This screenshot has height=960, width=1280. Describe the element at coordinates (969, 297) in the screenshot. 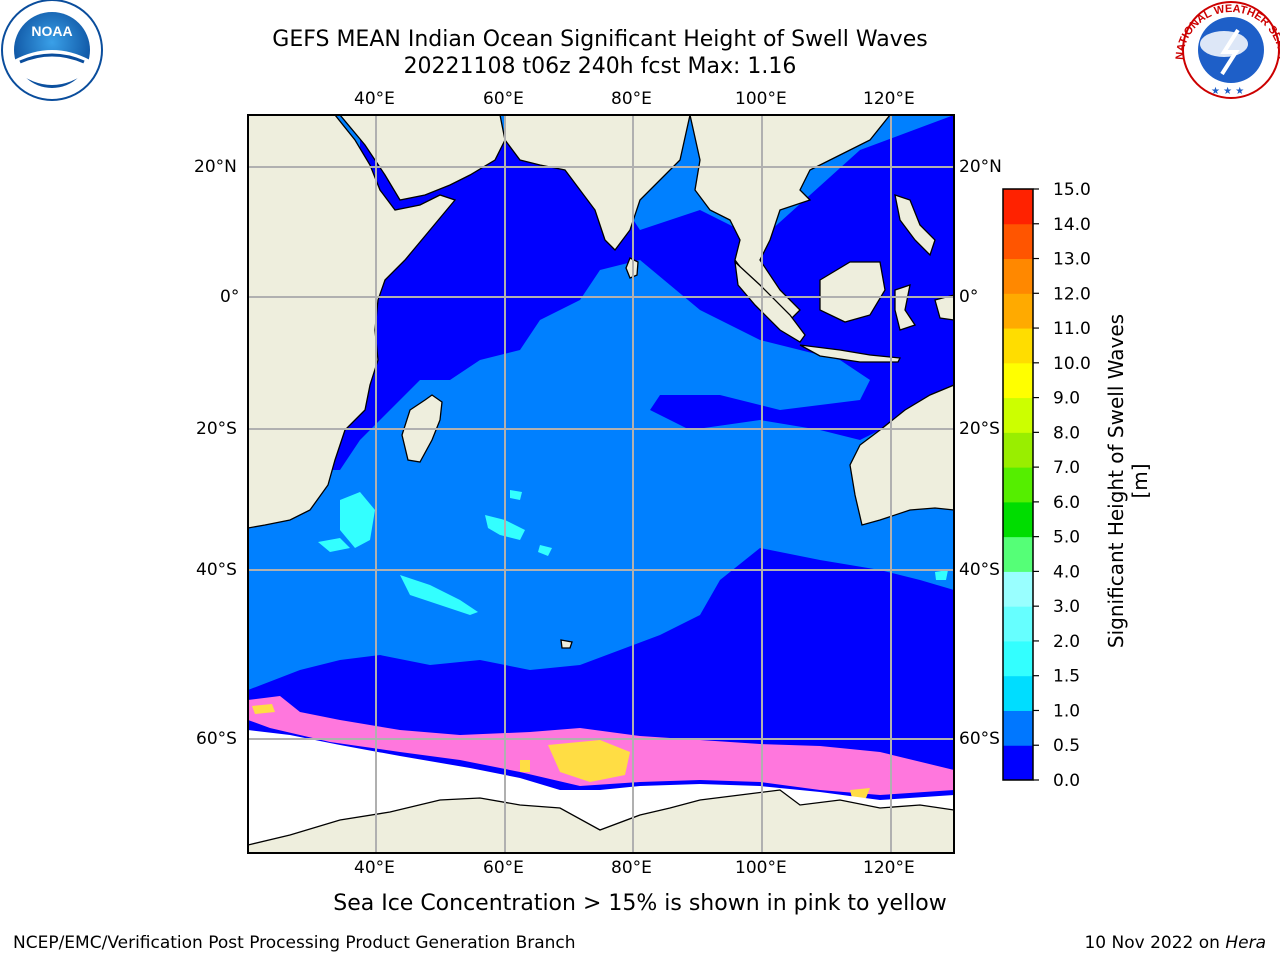

I see `lat-tick-right: 0°` at that location.